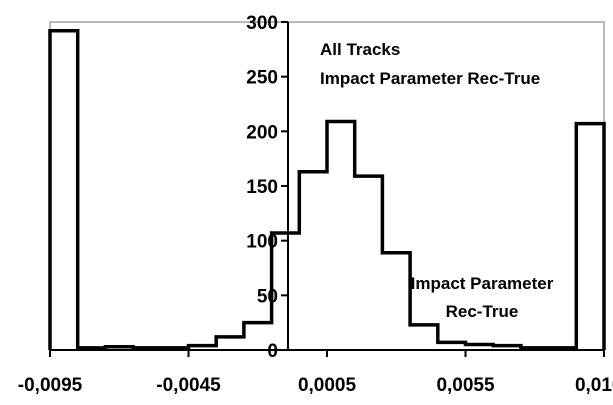 The height and width of the screenshot is (405, 613). I want to click on x-tick-label: 0,0005, so click(327, 385).